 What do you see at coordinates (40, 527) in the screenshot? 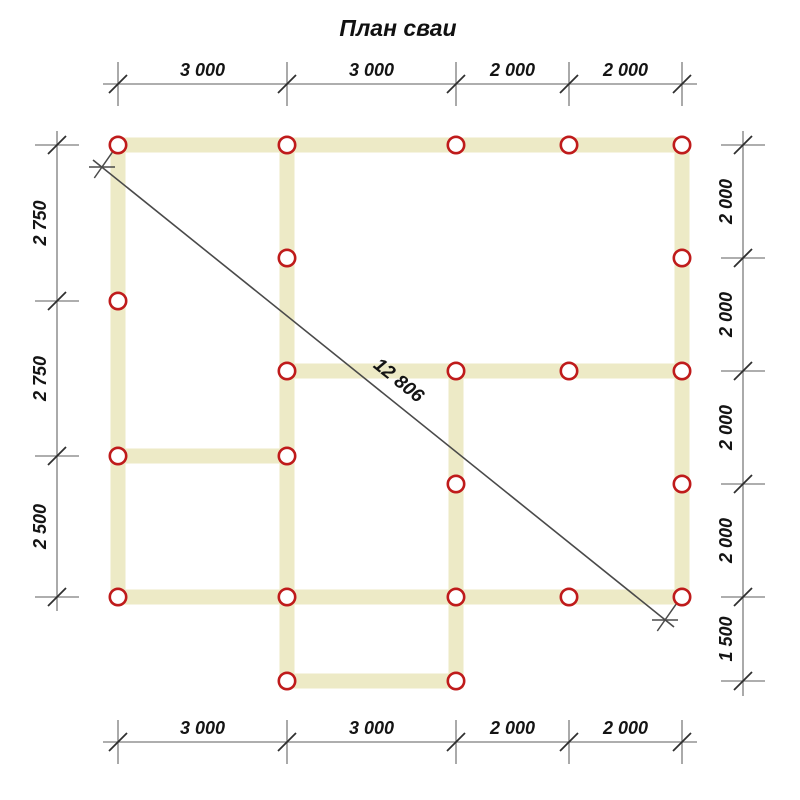
I see `dimension-label: 2 500` at bounding box center [40, 527].